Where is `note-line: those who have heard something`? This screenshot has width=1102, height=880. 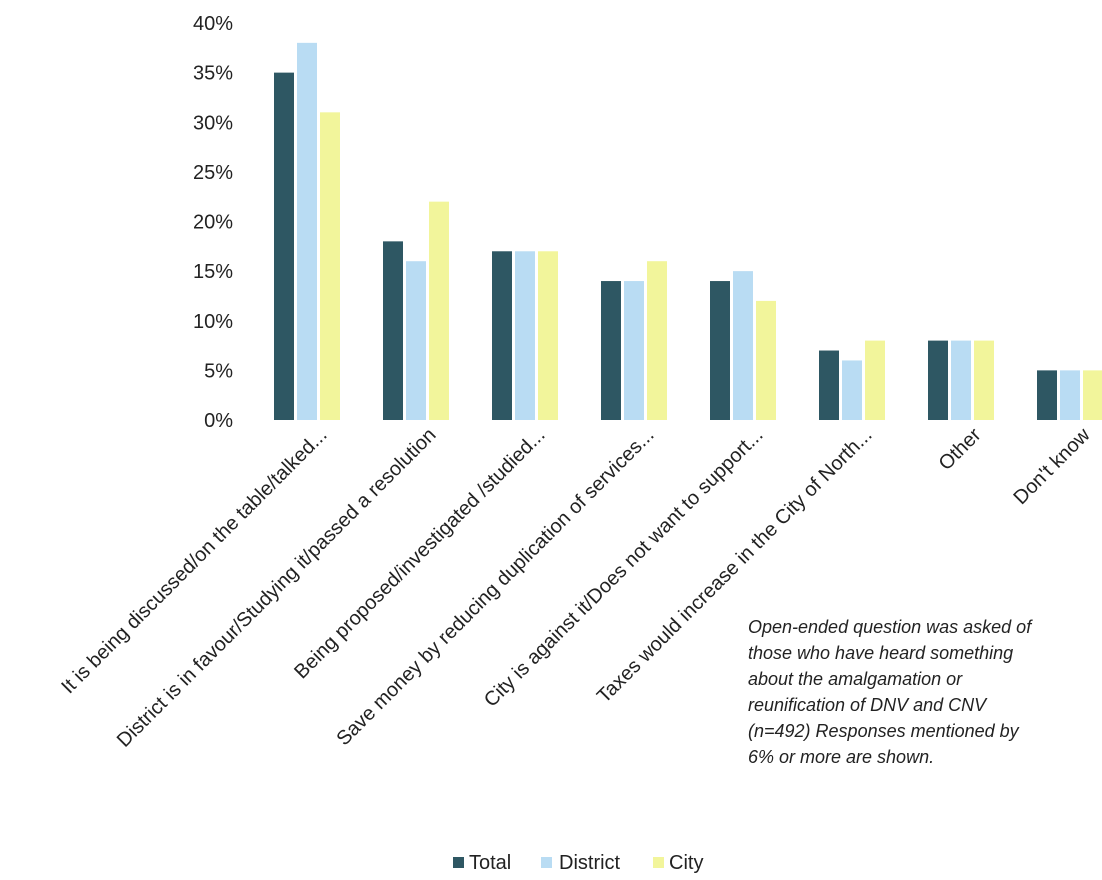
note-line: those who have heard something is located at coordinates (881, 653).